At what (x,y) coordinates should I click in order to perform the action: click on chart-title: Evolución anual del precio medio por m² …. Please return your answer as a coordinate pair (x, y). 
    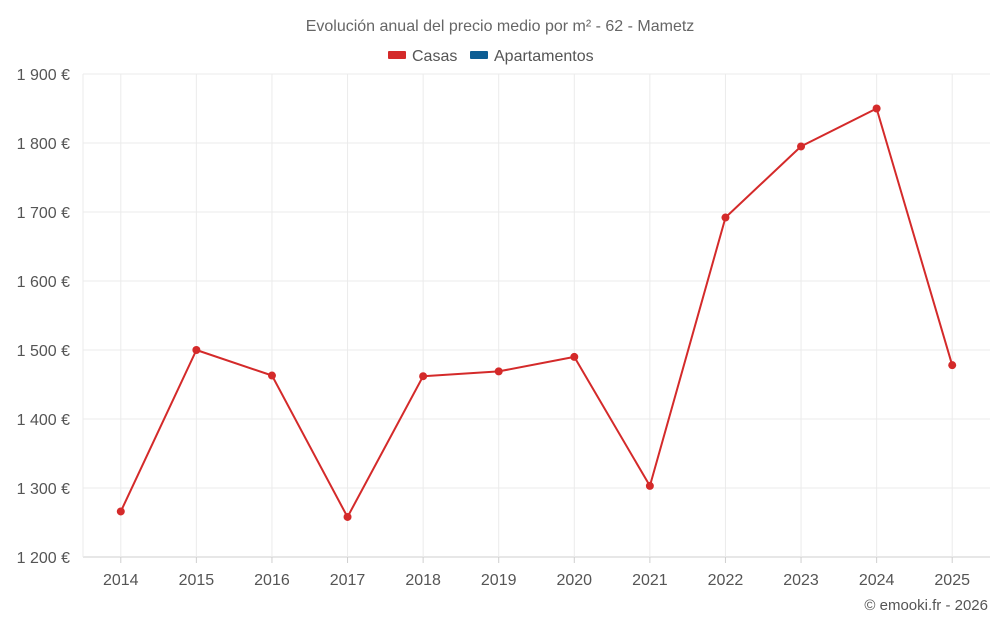
    Looking at the image, I should click on (500, 26).